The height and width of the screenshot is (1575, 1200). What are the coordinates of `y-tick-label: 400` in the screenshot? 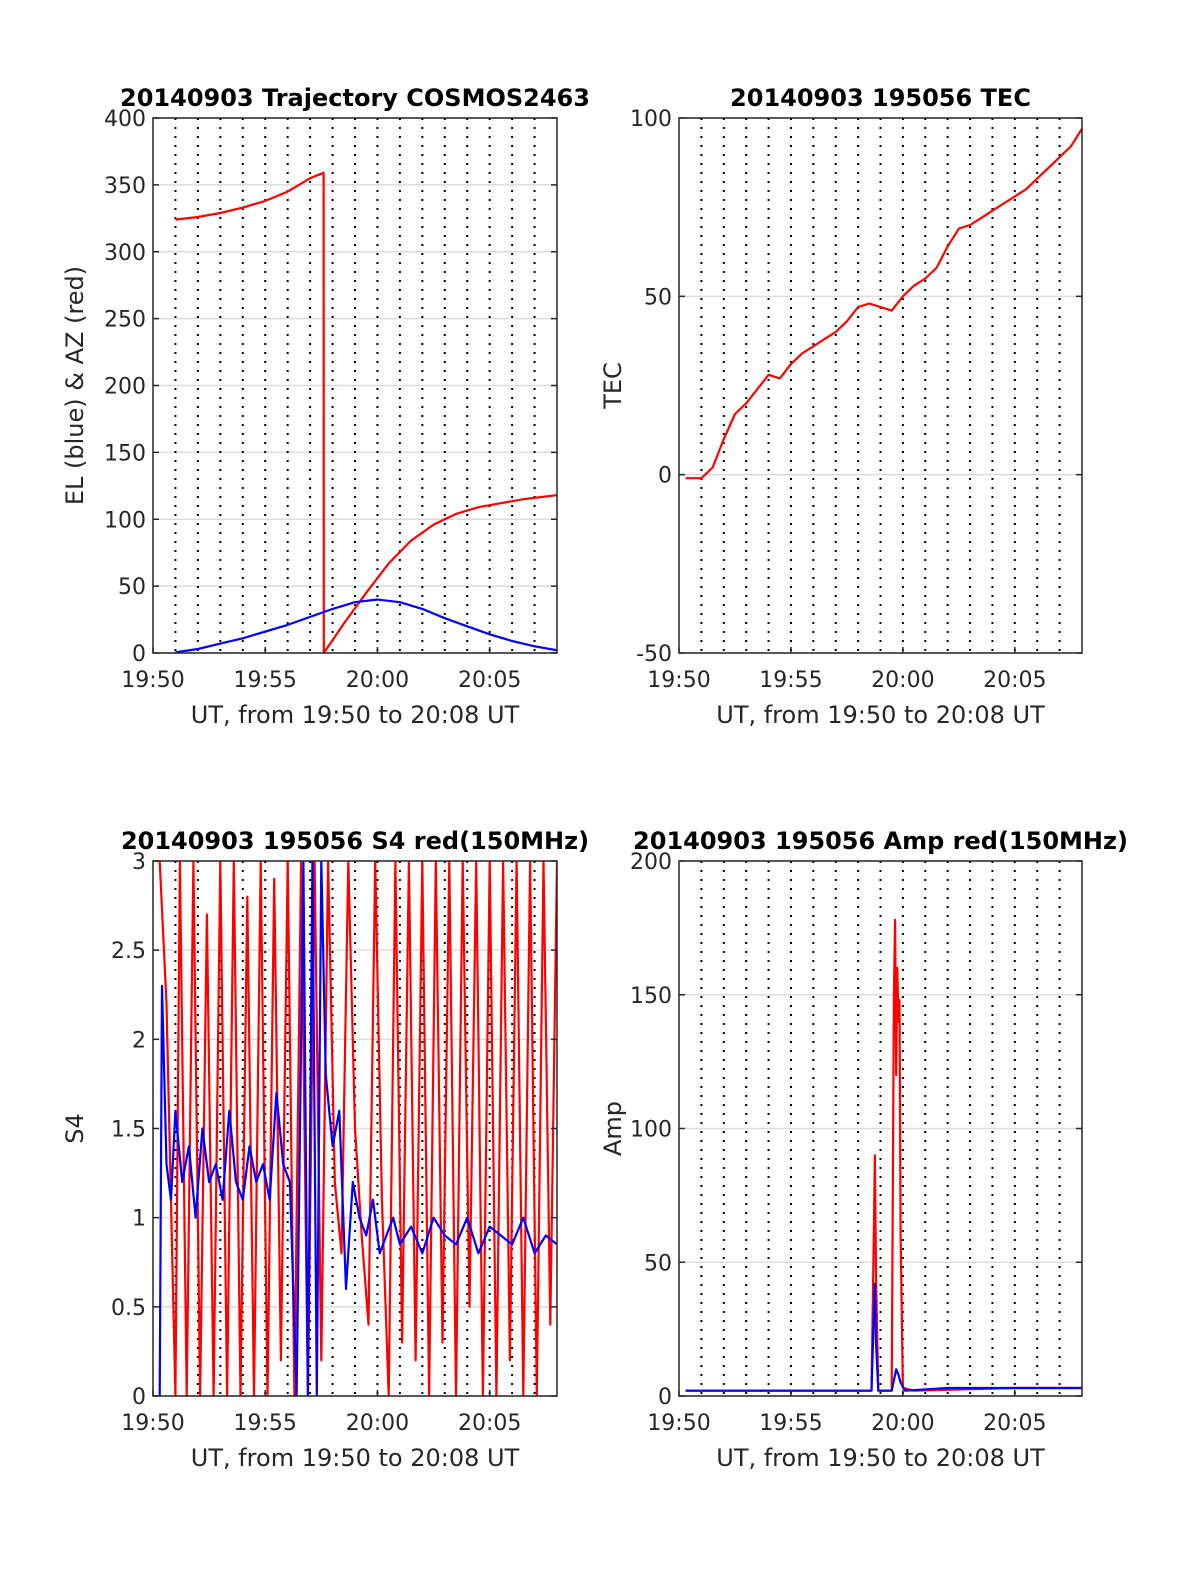 It's located at (125, 119).